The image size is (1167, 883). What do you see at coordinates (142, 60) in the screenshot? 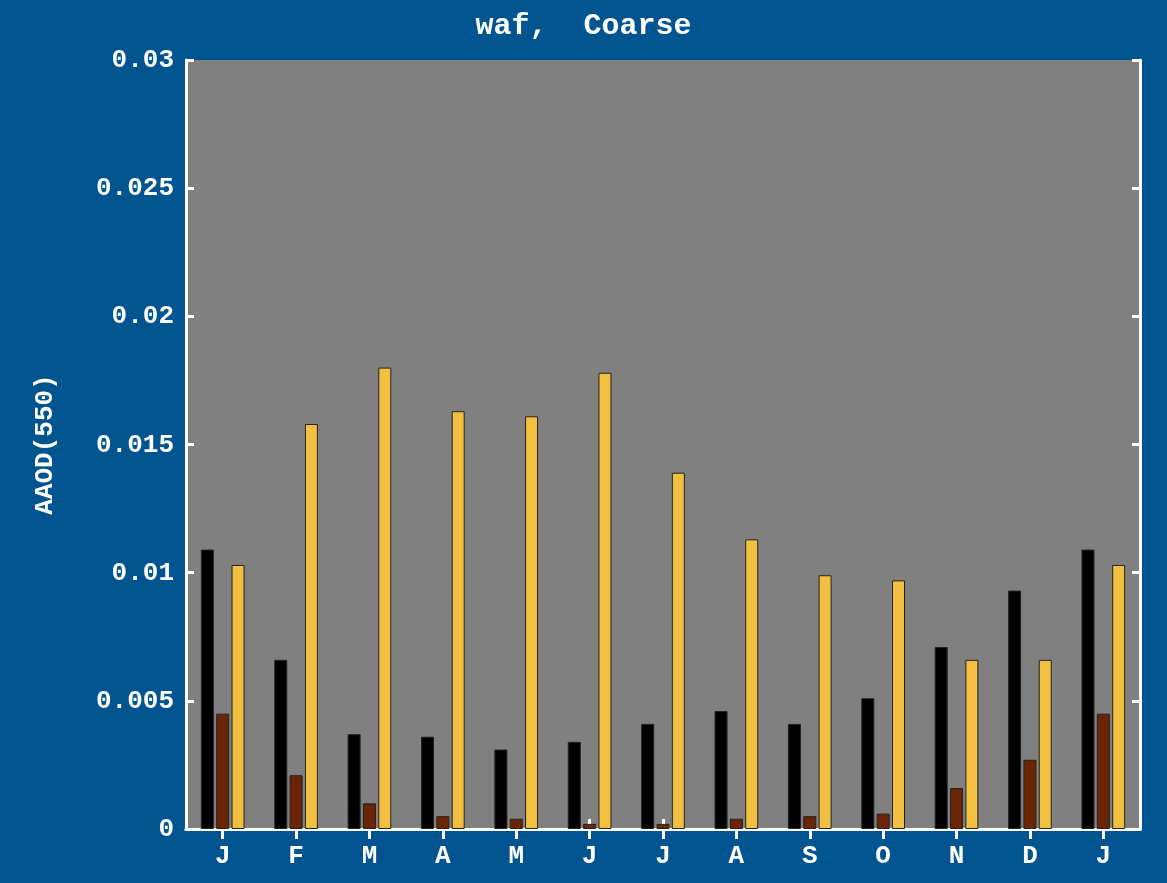
I see `y-tick-label: 0.03` at bounding box center [142, 60].